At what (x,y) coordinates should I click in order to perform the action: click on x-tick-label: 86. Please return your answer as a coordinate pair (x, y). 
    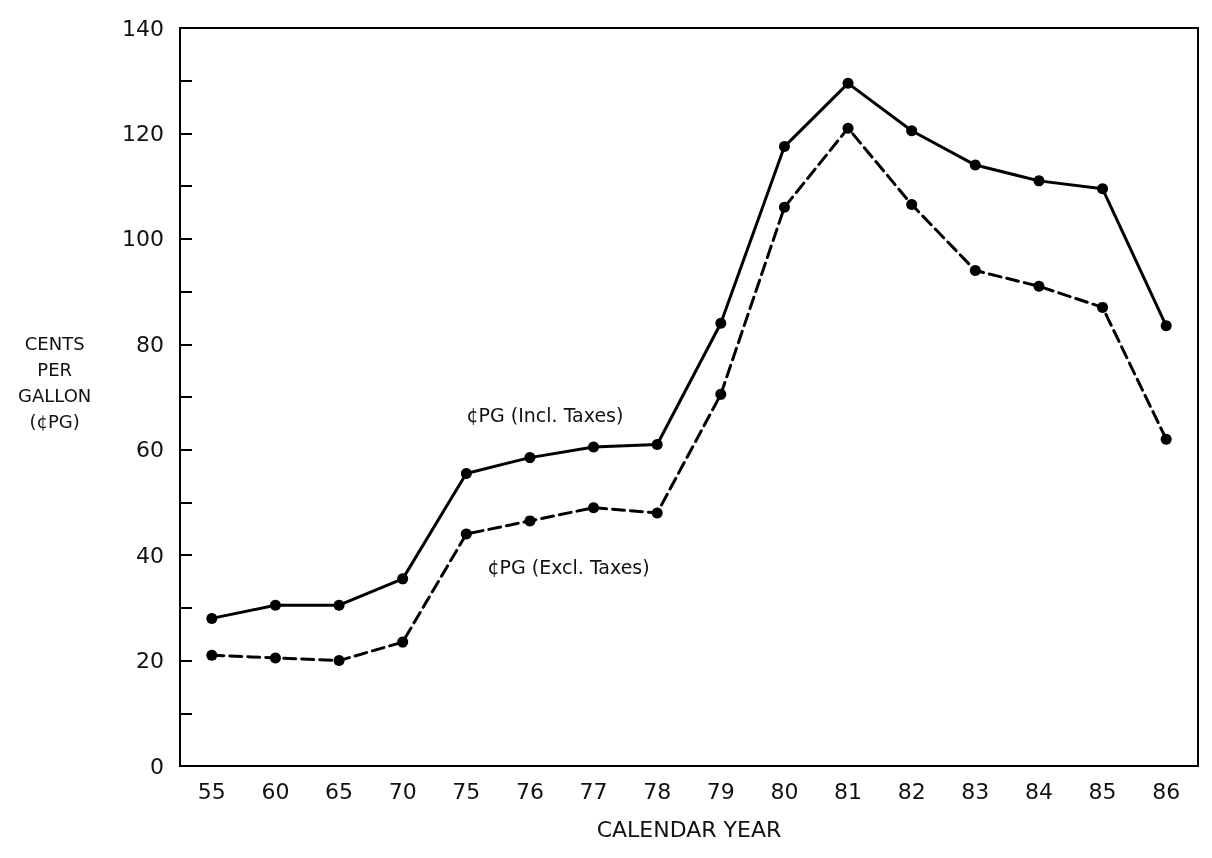
    Looking at the image, I should click on (1166, 791).